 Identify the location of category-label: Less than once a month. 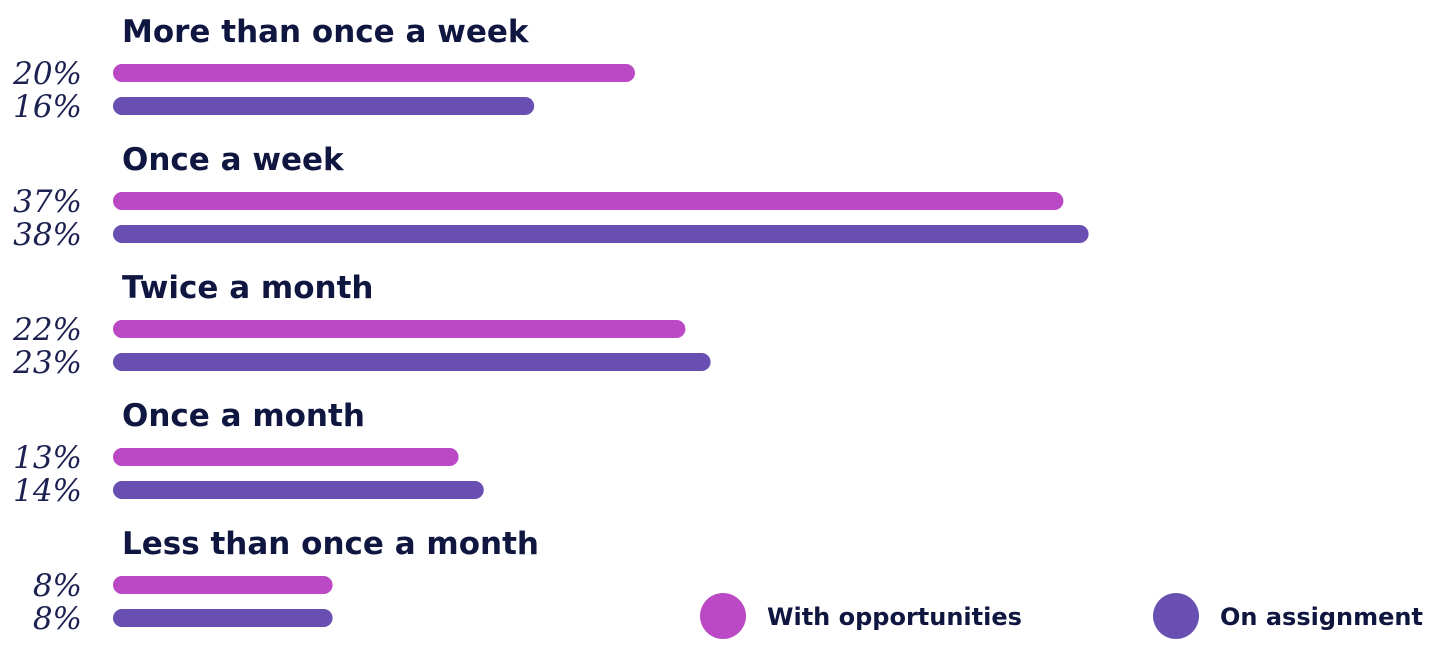
(330, 544).